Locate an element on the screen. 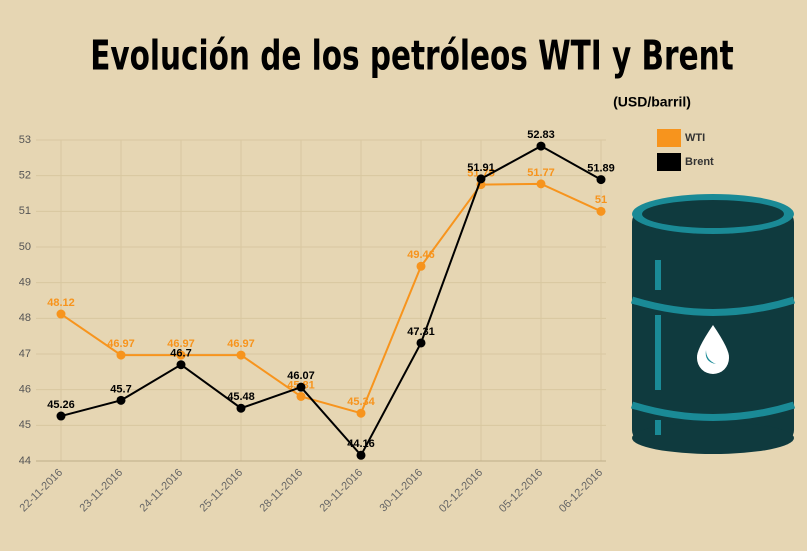  data-label: 51.89 is located at coordinates (601, 168).